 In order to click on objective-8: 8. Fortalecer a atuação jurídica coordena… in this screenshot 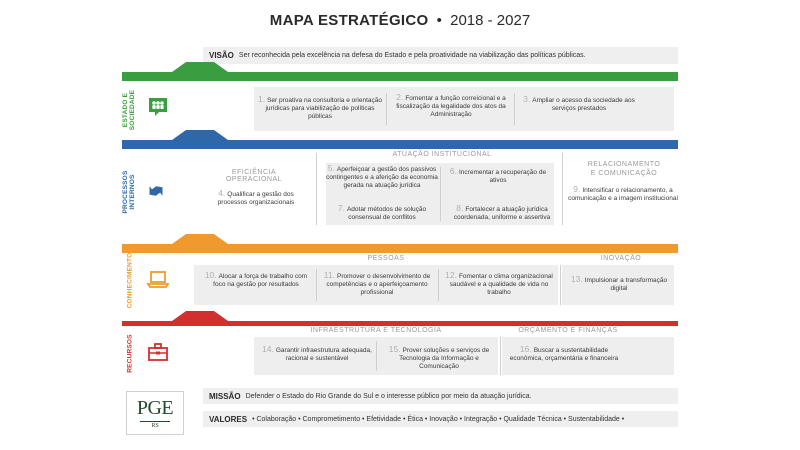, I will do `click(502, 212)`.